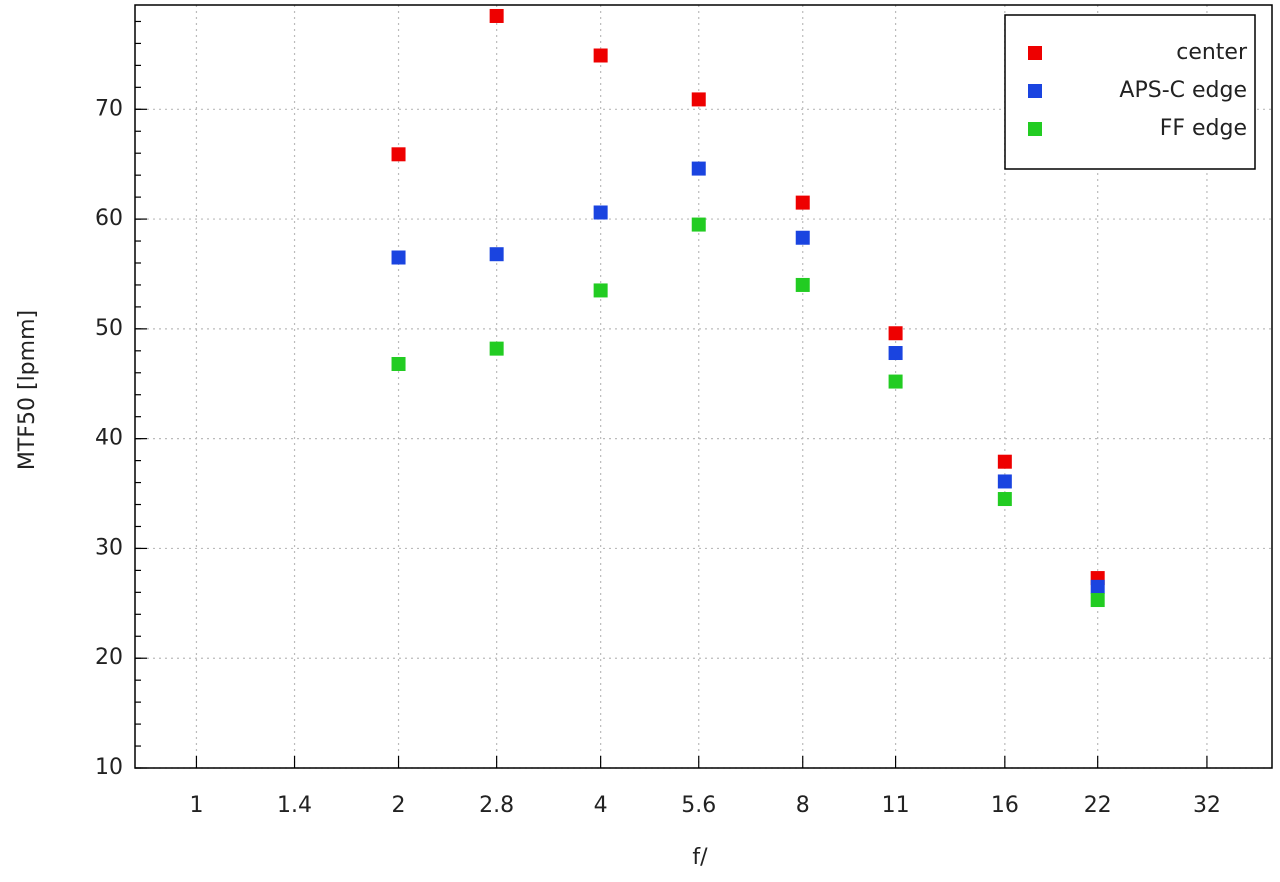 Image resolution: width=1280 pixels, height=882 pixels. What do you see at coordinates (196, 805) in the screenshot?
I see `x-tick-label: 1` at bounding box center [196, 805].